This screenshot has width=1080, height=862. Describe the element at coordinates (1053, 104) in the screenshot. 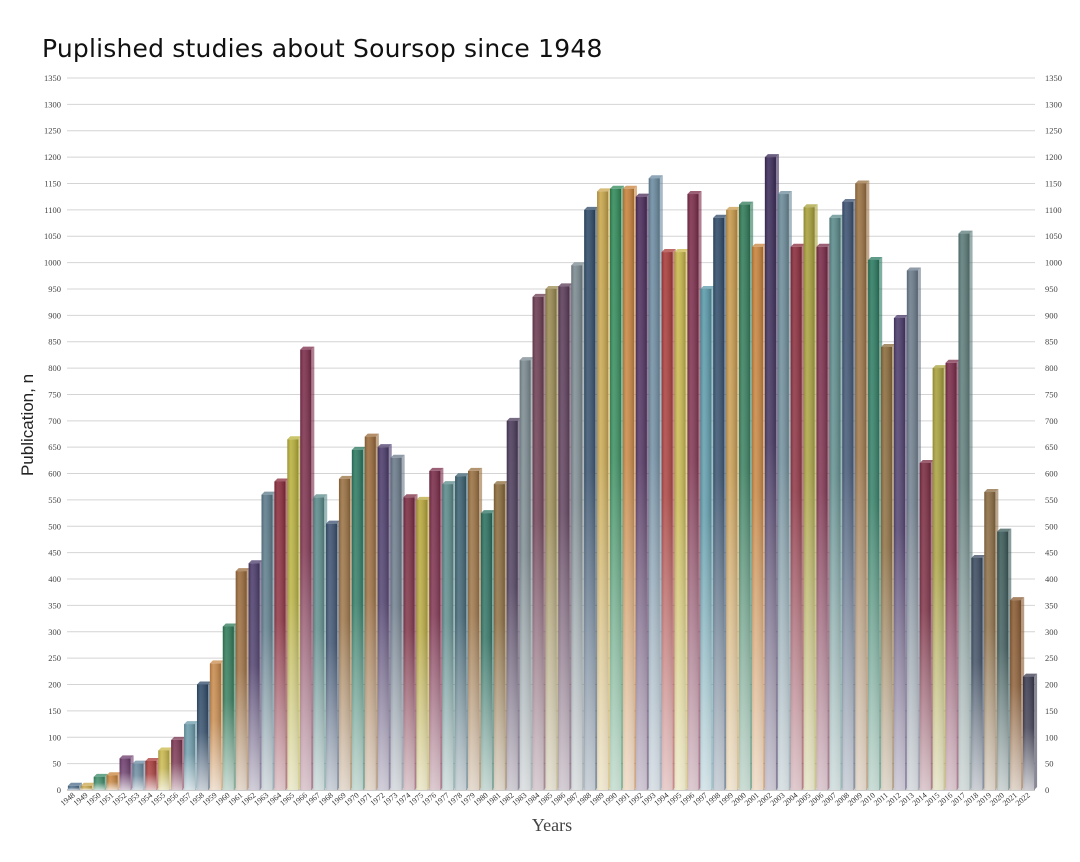

I see `y-tick-label: 1300` at that location.